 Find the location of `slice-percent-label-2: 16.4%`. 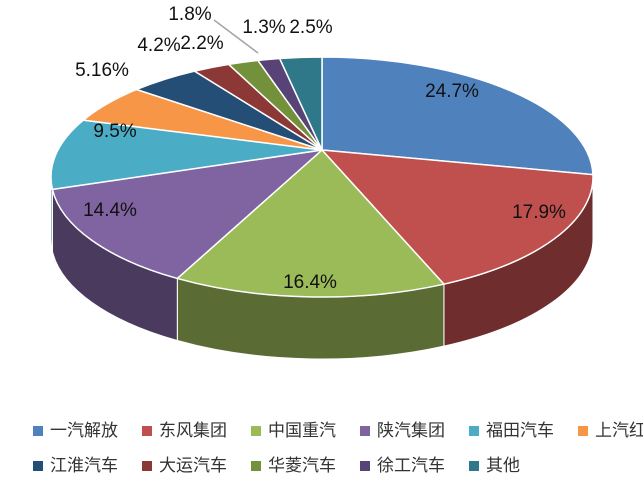

slice-percent-label-2: 16.4% is located at coordinates (310, 282).